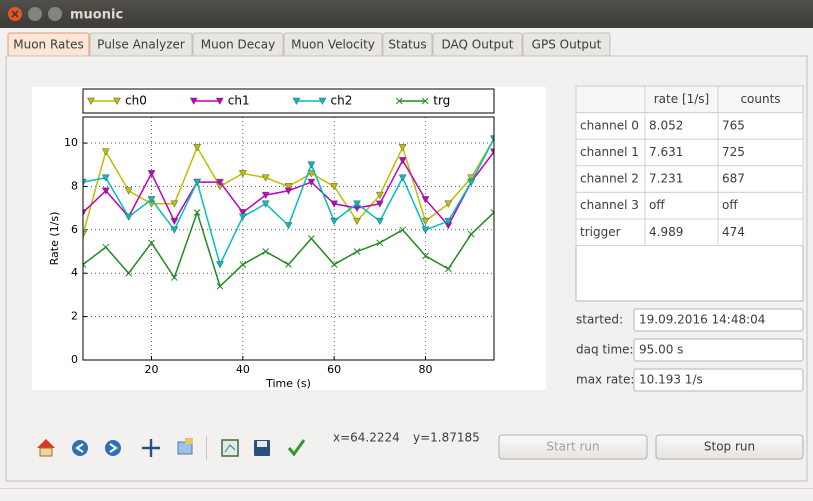 Image resolution: width=813 pixels, height=501 pixels. What do you see at coordinates (141, 45) in the screenshot?
I see `tab-label: Pulse Analyzer` at bounding box center [141, 45].